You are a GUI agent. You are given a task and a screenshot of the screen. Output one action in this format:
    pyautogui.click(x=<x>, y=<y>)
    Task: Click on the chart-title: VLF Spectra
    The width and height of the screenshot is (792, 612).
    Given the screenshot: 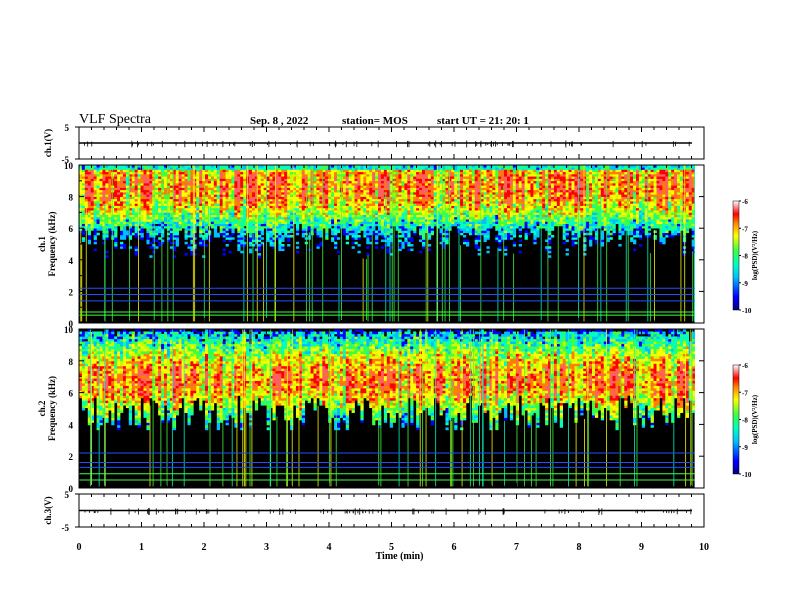 What is the action you would take?
    pyautogui.click(x=115, y=119)
    